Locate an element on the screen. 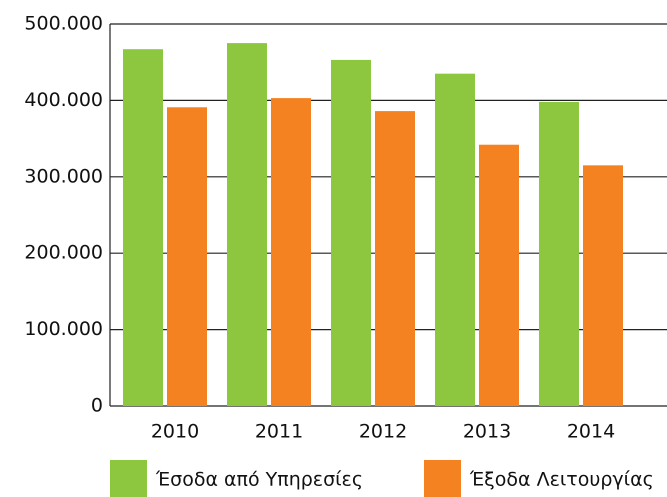 This screenshot has width=667, height=497. x-tick-label: 2012 is located at coordinates (383, 432).